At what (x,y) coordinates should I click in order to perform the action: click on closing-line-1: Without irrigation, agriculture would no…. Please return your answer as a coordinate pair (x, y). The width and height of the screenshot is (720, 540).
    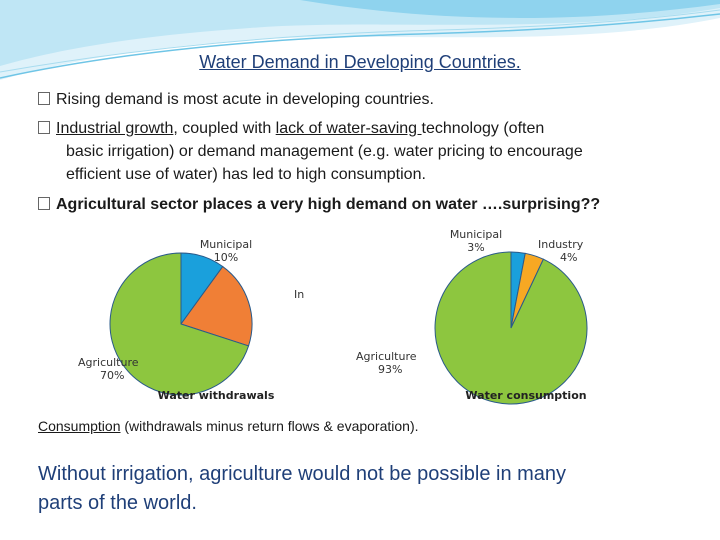
    Looking at the image, I should click on (302, 474).